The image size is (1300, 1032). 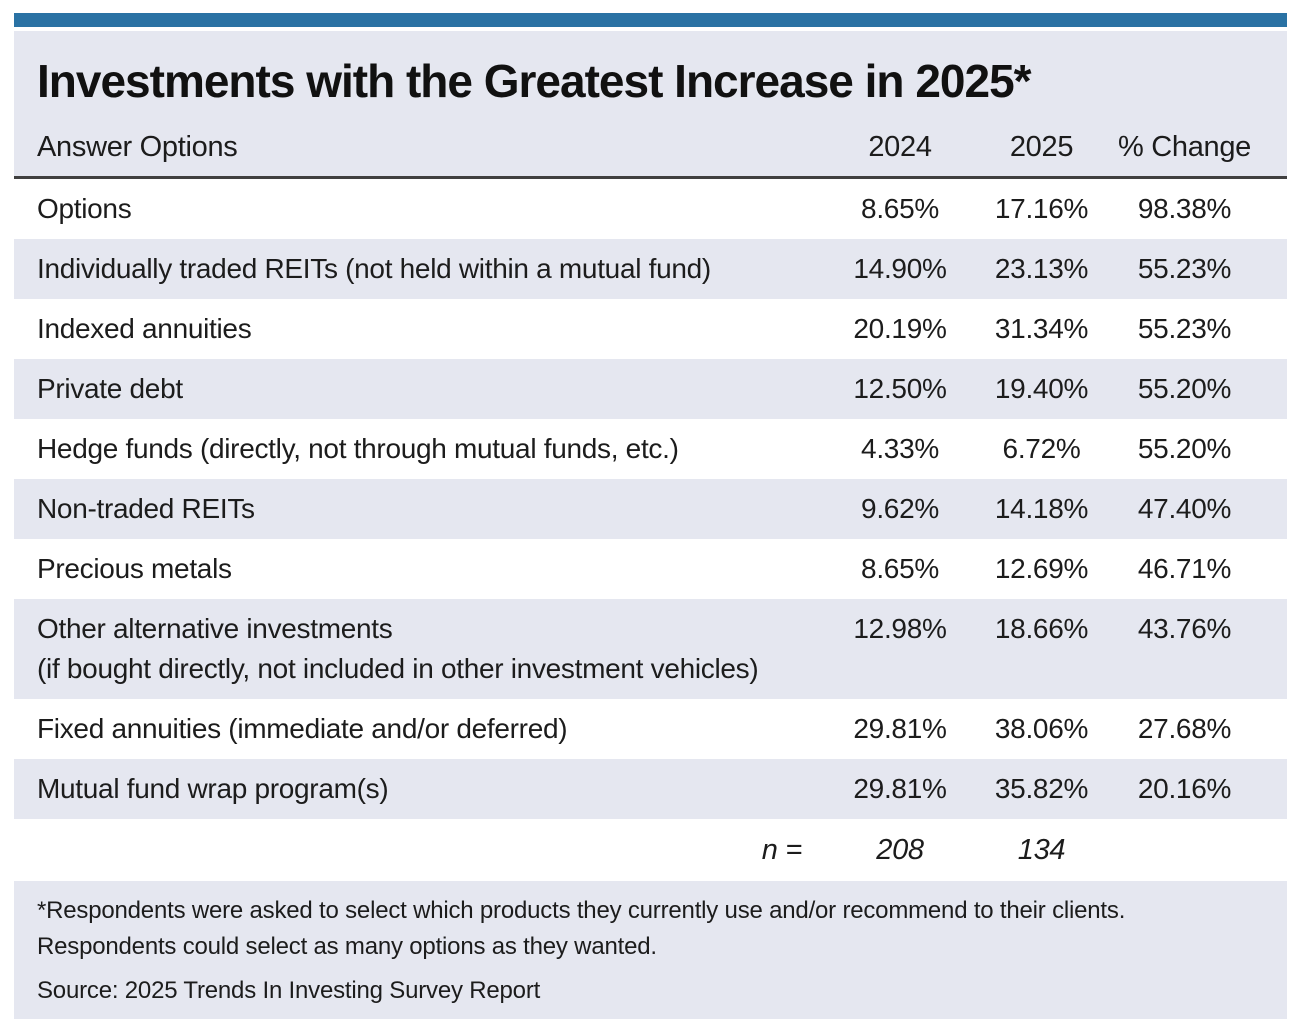 I want to click on value-2025: 18.66%, so click(x=1041, y=628).